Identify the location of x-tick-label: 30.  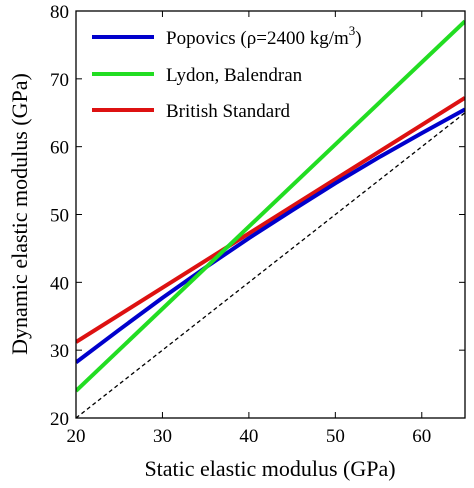
(162, 436).